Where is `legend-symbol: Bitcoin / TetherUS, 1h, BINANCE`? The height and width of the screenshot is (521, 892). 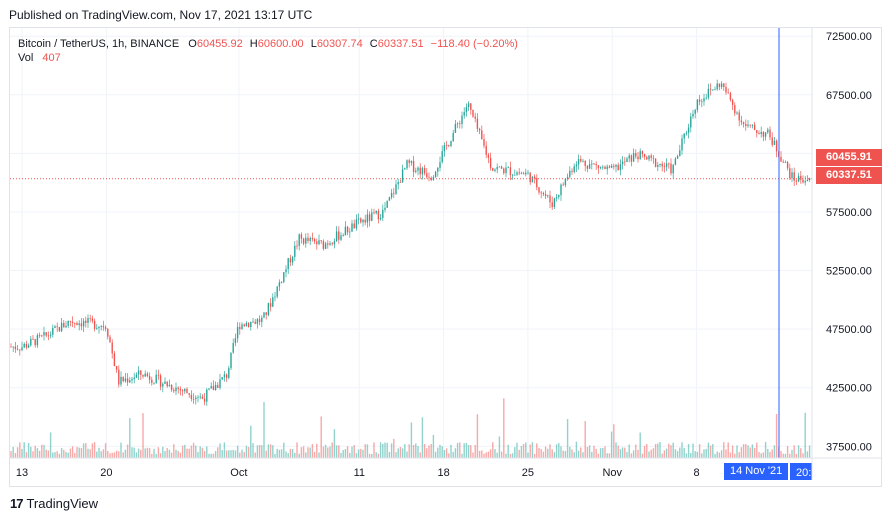
legend-symbol: Bitcoin / TetherUS, 1h, BINANCE is located at coordinates (99, 44).